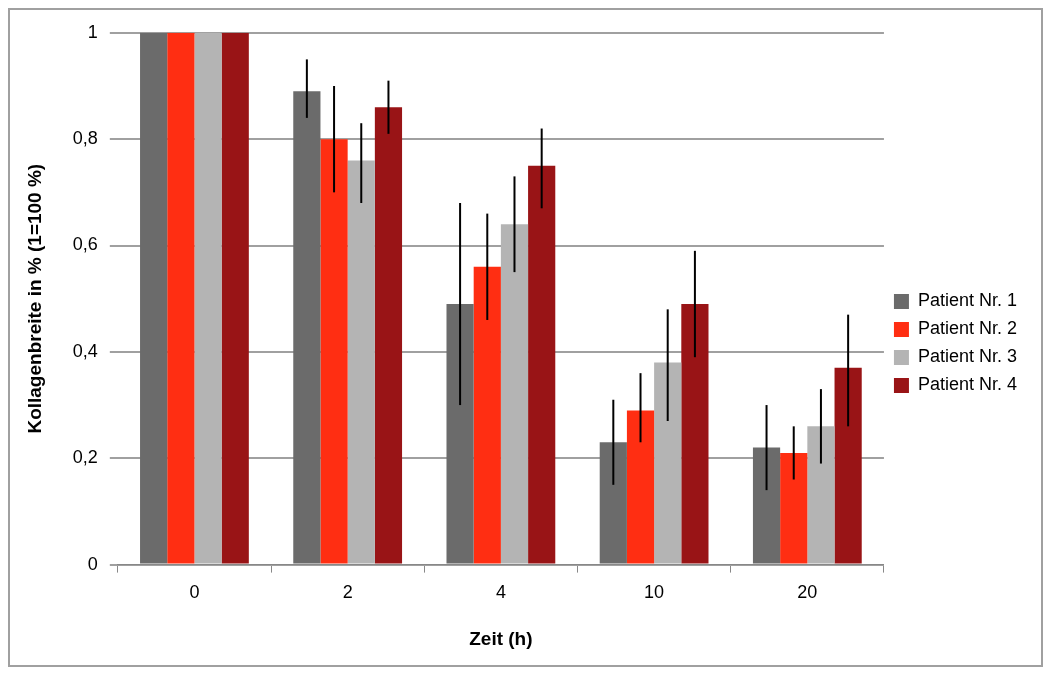 The image size is (1053, 677). What do you see at coordinates (967, 328) in the screenshot?
I see `legend-label: Patient Nr. 2` at bounding box center [967, 328].